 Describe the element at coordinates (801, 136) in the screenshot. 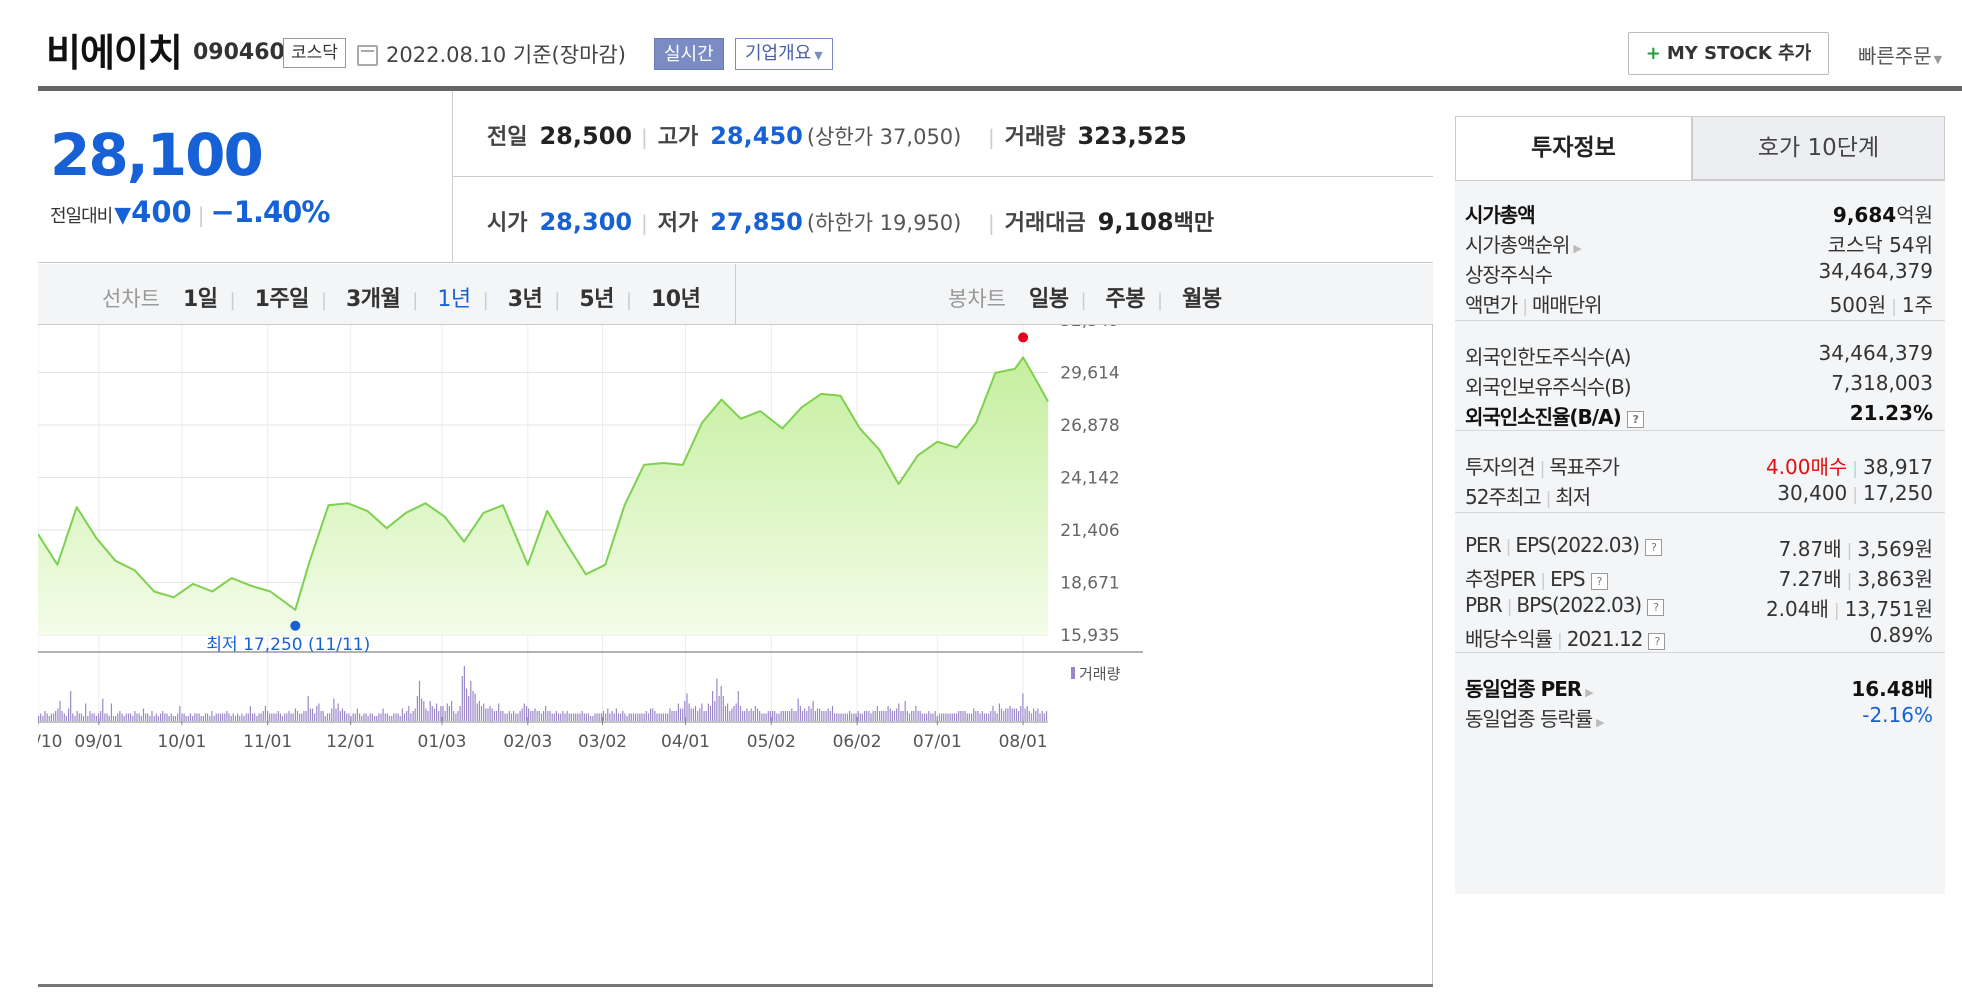

I see `high-price: | 고가 28,450 (상한가 37,050)` at that location.